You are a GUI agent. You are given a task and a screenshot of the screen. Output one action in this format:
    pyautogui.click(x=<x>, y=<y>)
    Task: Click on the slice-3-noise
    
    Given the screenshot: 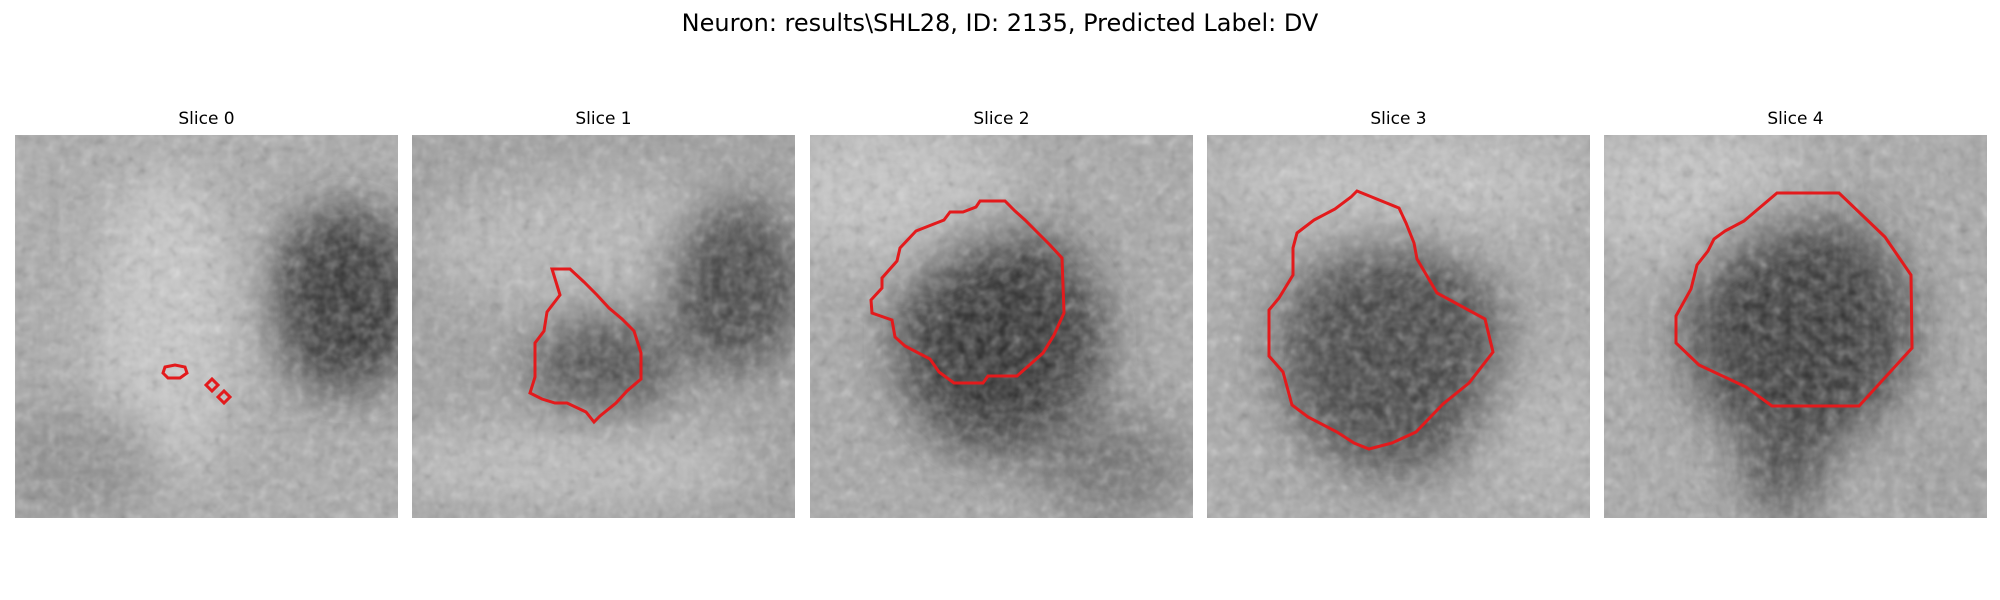 What is the action you would take?
    pyautogui.click(x=1398, y=326)
    